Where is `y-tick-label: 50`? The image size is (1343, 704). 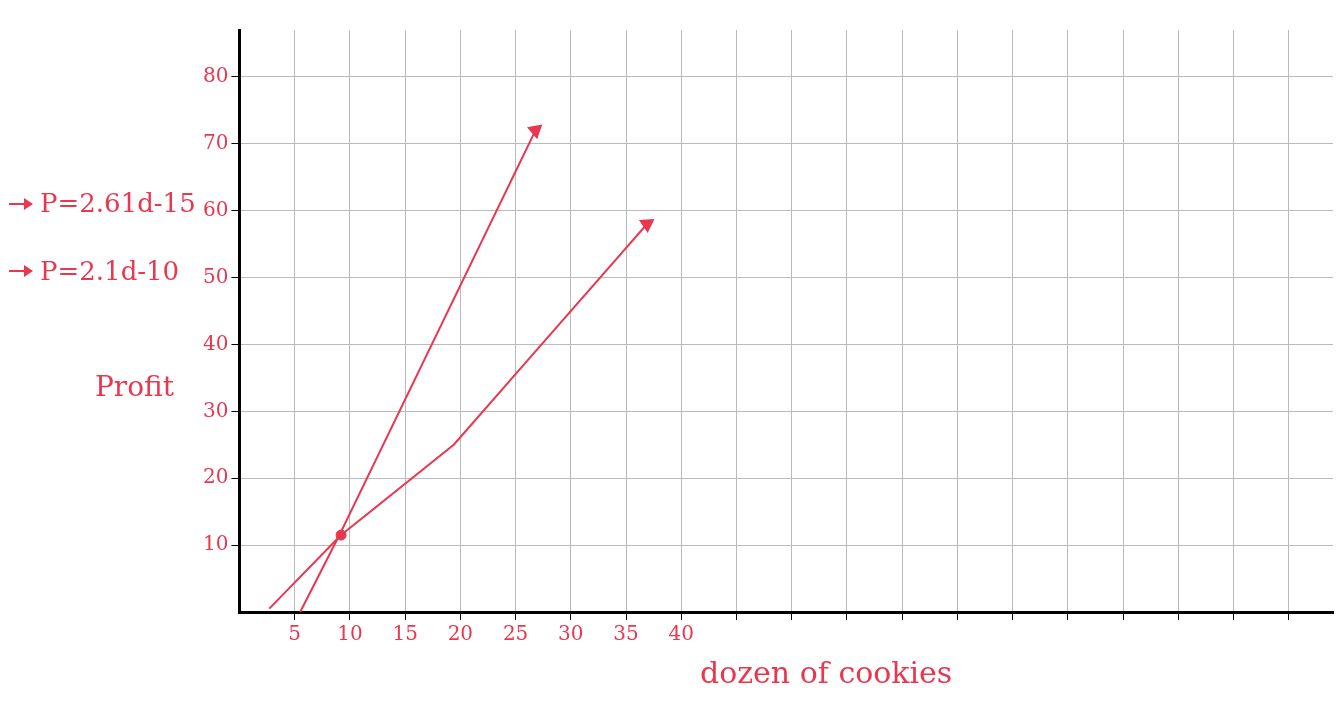 y-tick-label: 50 is located at coordinates (216, 275).